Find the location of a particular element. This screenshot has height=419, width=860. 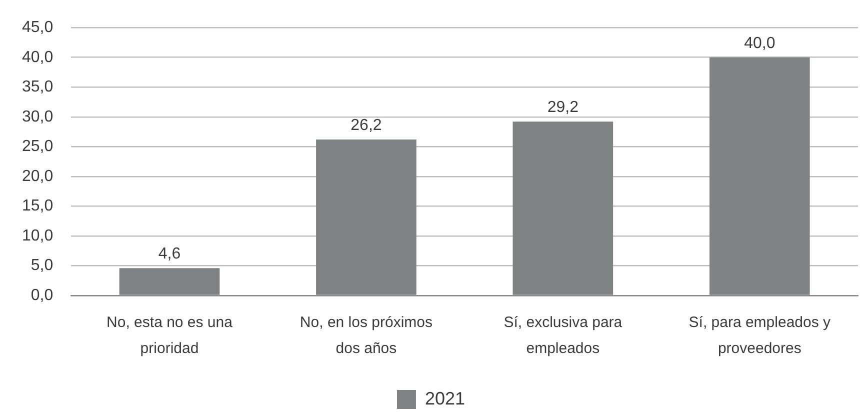

y-tick-label: 30,0 is located at coordinates (38, 117).